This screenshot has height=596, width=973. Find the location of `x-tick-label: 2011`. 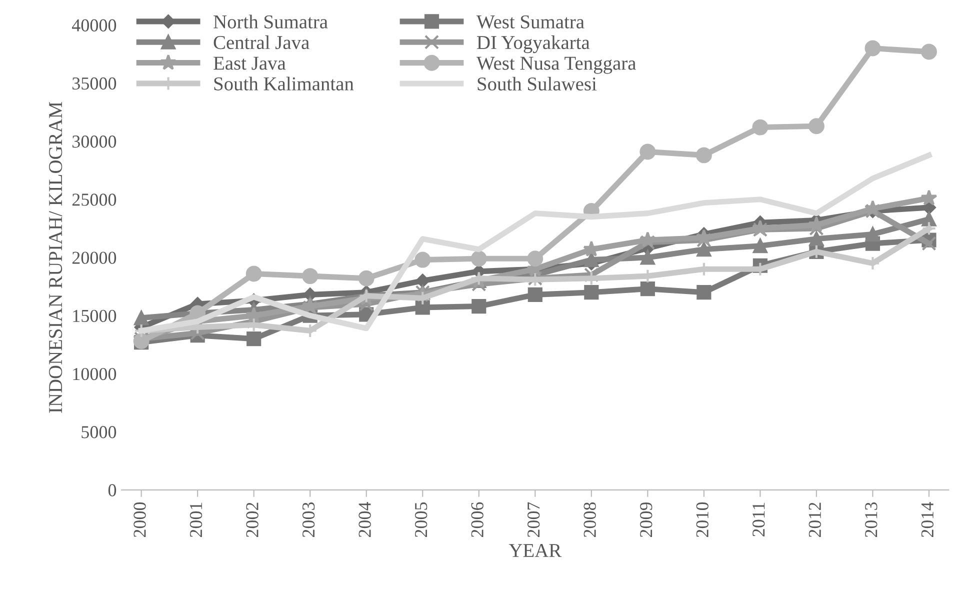

x-tick-label: 2011 is located at coordinates (758, 519).